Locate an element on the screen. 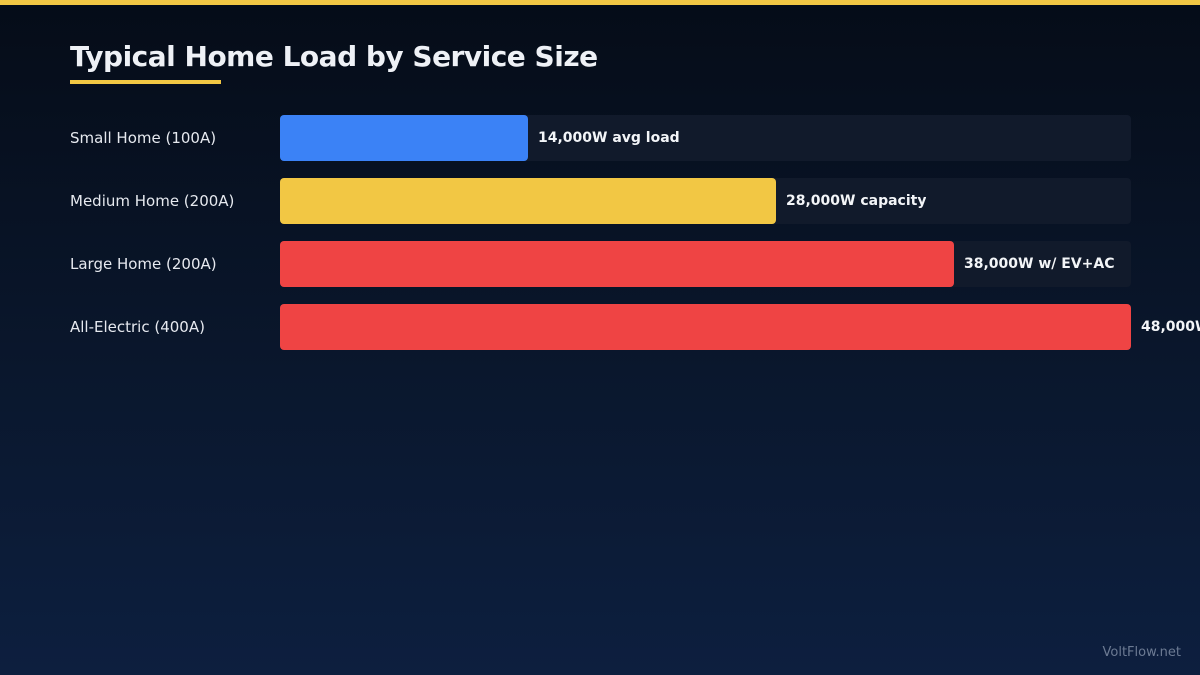  data-label: 48,000W is located at coordinates (1170, 327).